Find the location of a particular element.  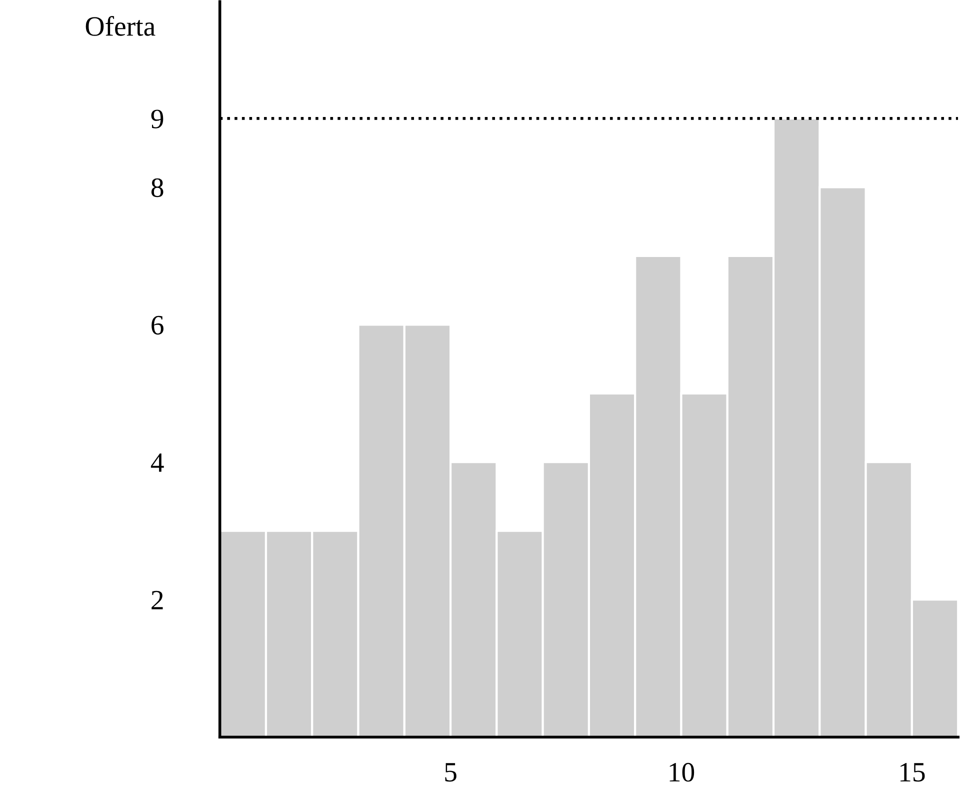

x-tick-label: 10 is located at coordinates (682, 772).